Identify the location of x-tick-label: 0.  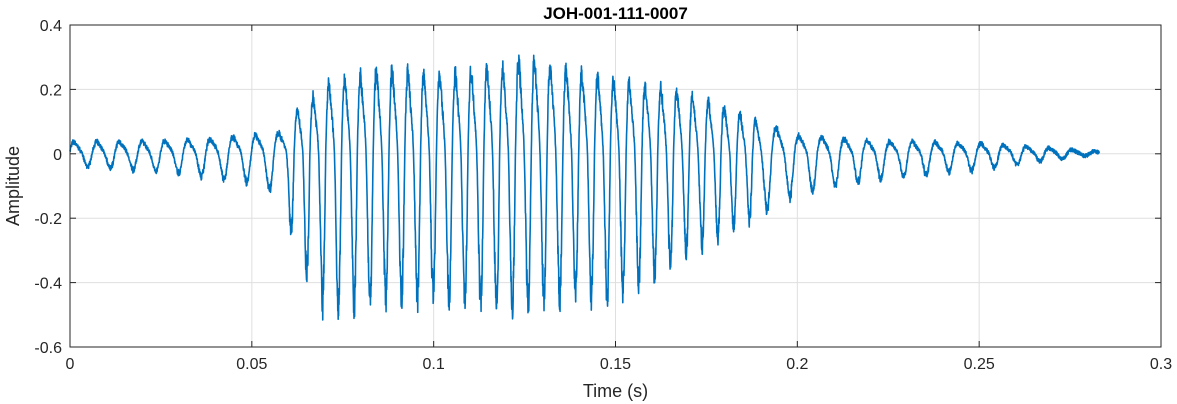
(70, 364).